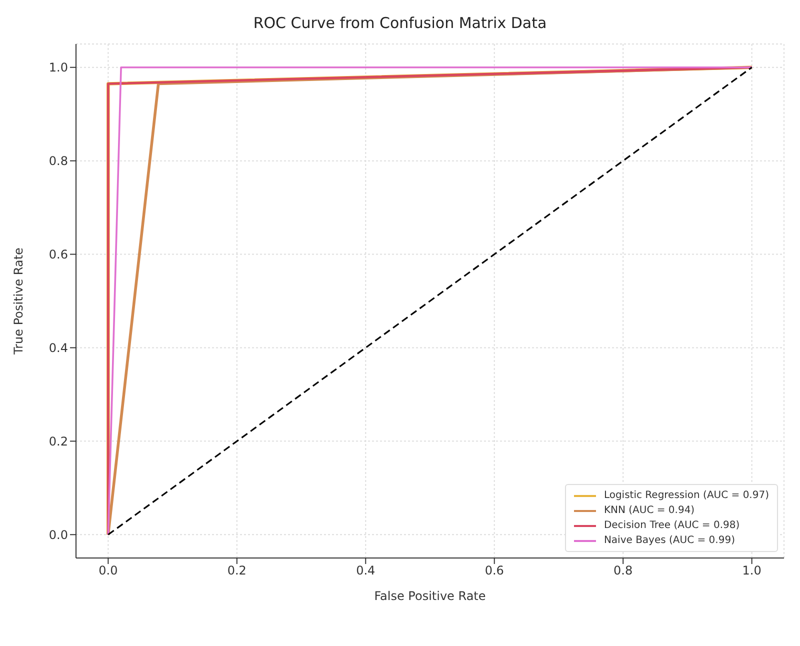 The width and height of the screenshot is (800, 646). What do you see at coordinates (672, 525) in the screenshot?
I see `legend-label: Decision Tree (AUC = 0.98)` at bounding box center [672, 525].